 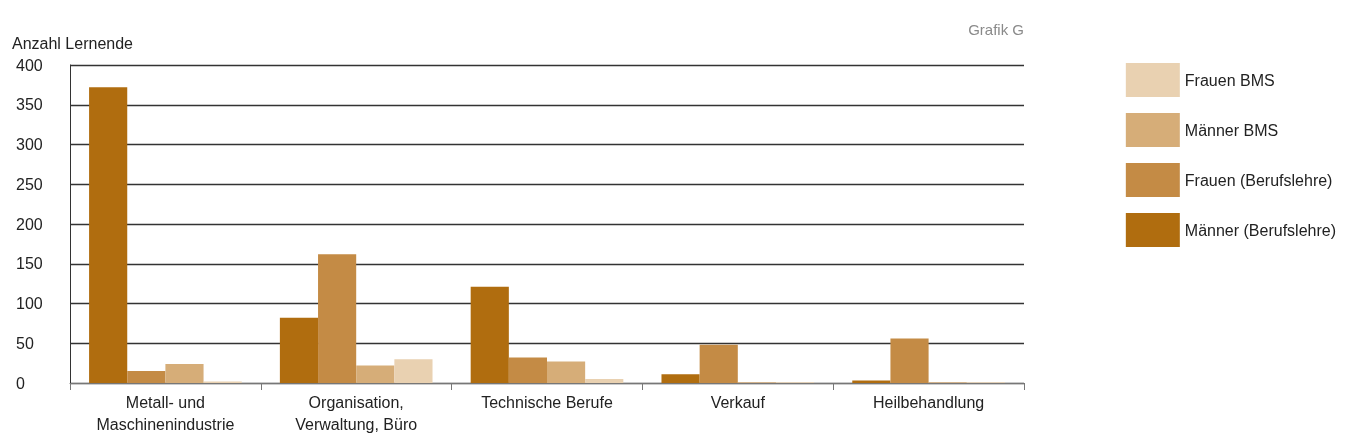 I want to click on x-tick-label: Technische Berufe, so click(x=547, y=402).